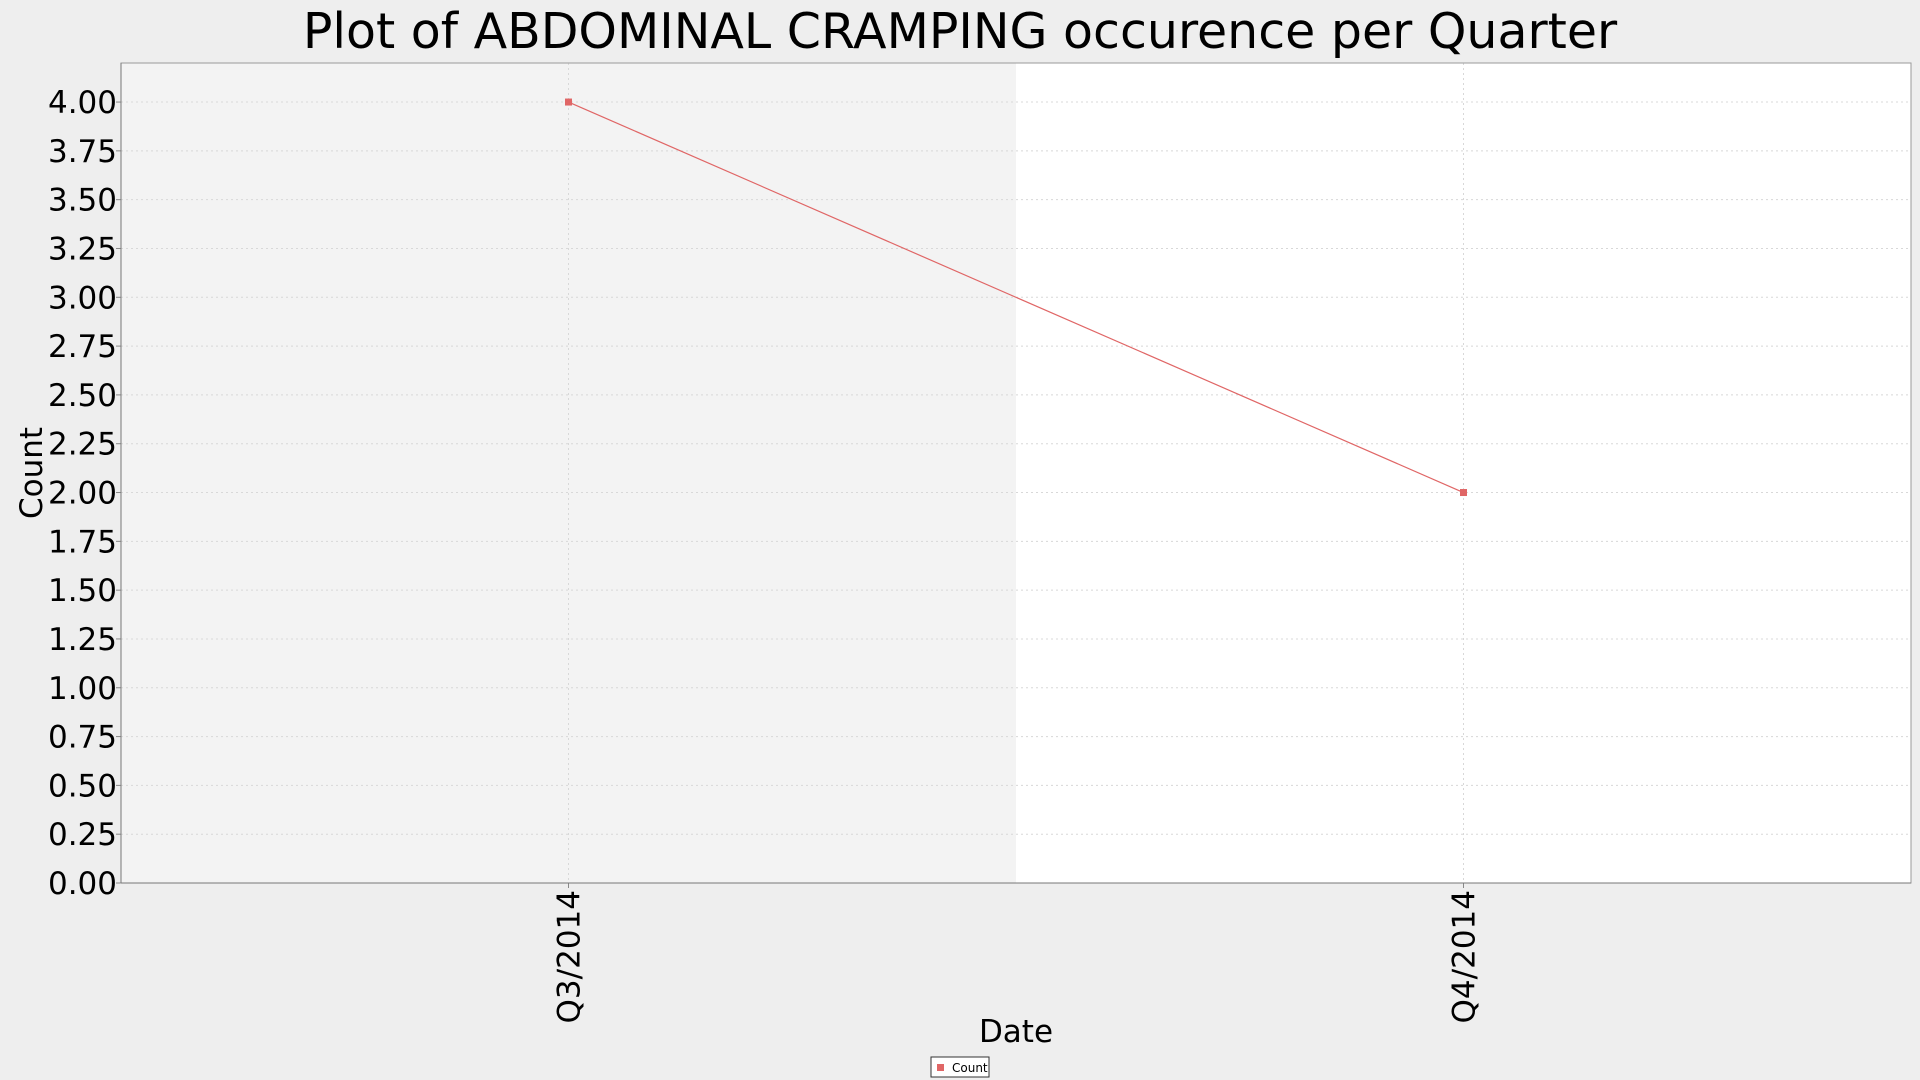  What do you see at coordinates (82, 786) in the screenshot?
I see `y-tick-label: 0.50` at bounding box center [82, 786].